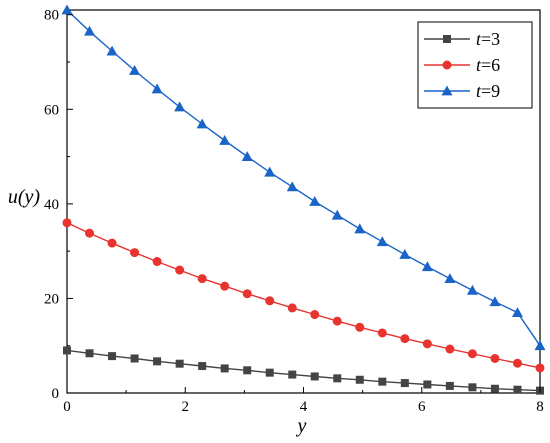  What do you see at coordinates (462, 39) in the screenshot?
I see `legend-item: t=3` at bounding box center [462, 39].